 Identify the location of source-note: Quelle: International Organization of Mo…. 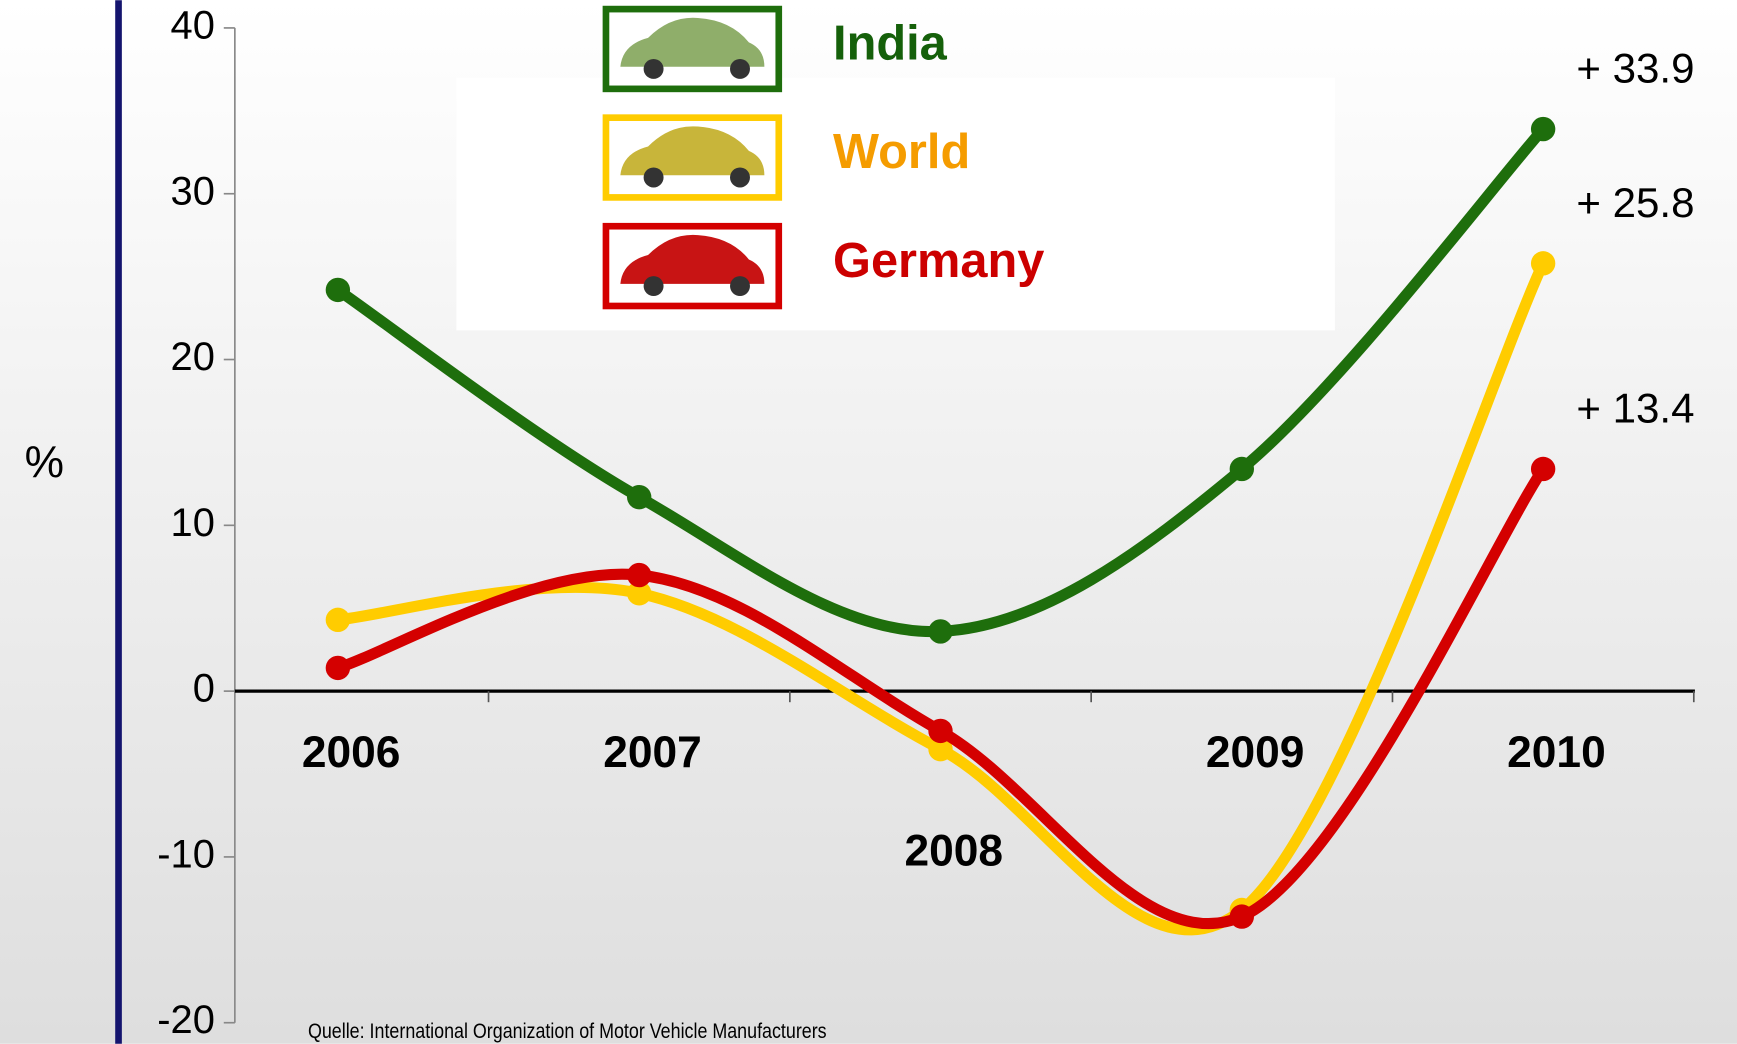
(567, 1032).